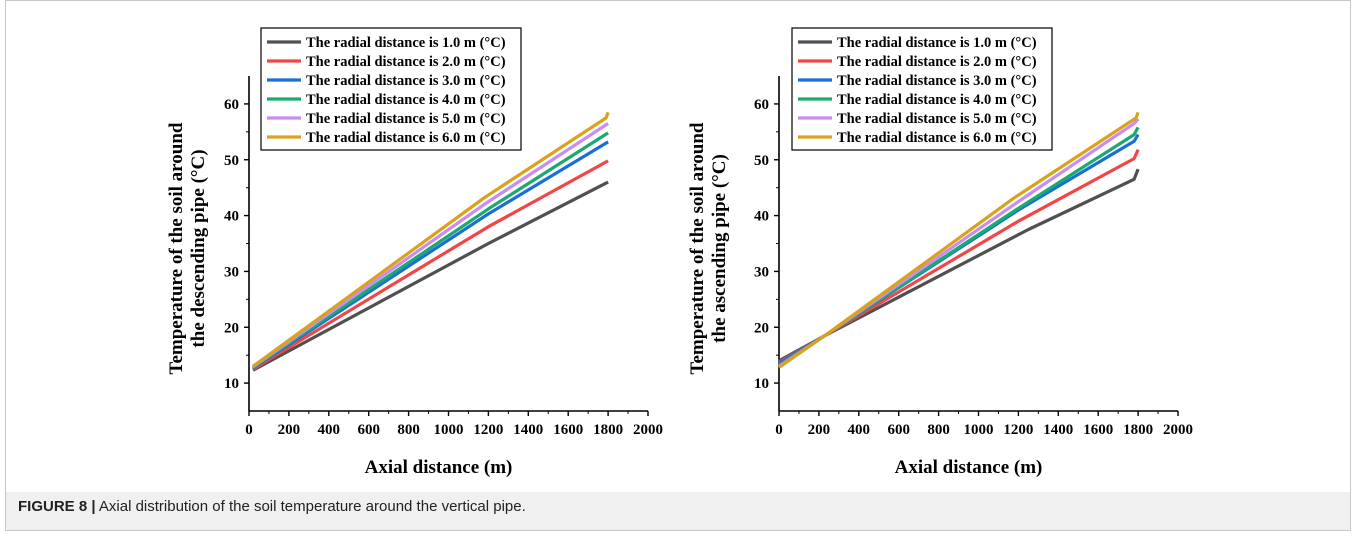 The image size is (1356, 536). What do you see at coordinates (198, 248) in the screenshot?
I see `y-axis-label-line2: the descending pipe (°C)` at bounding box center [198, 248].